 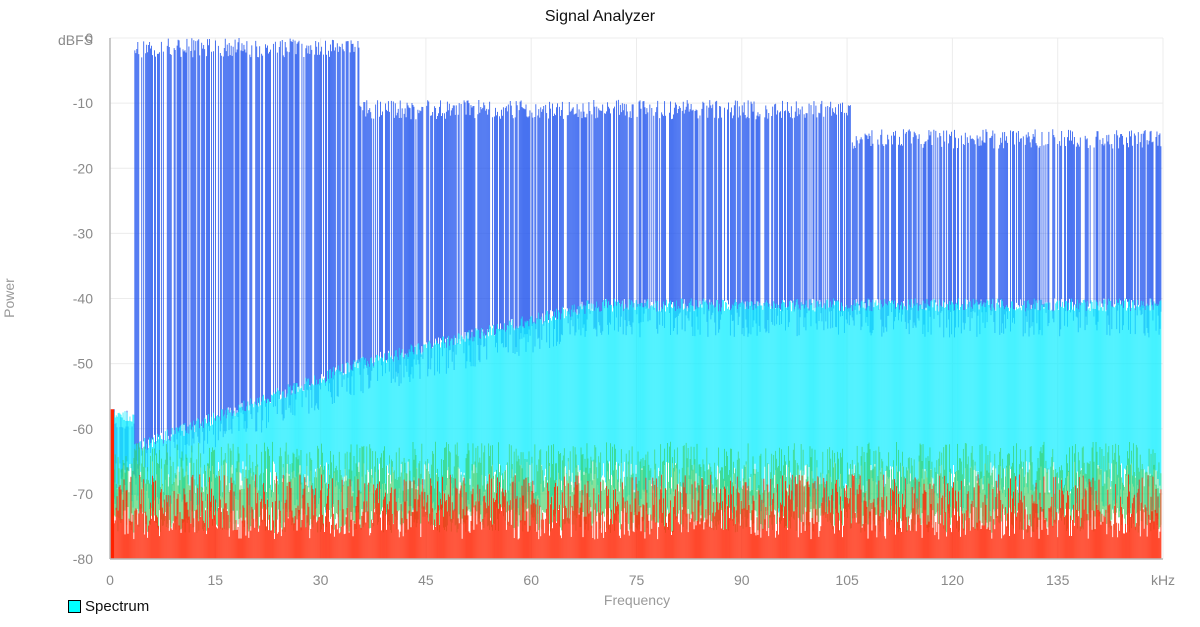 I want to click on y-tick-label: -70, so click(x=83, y=494).